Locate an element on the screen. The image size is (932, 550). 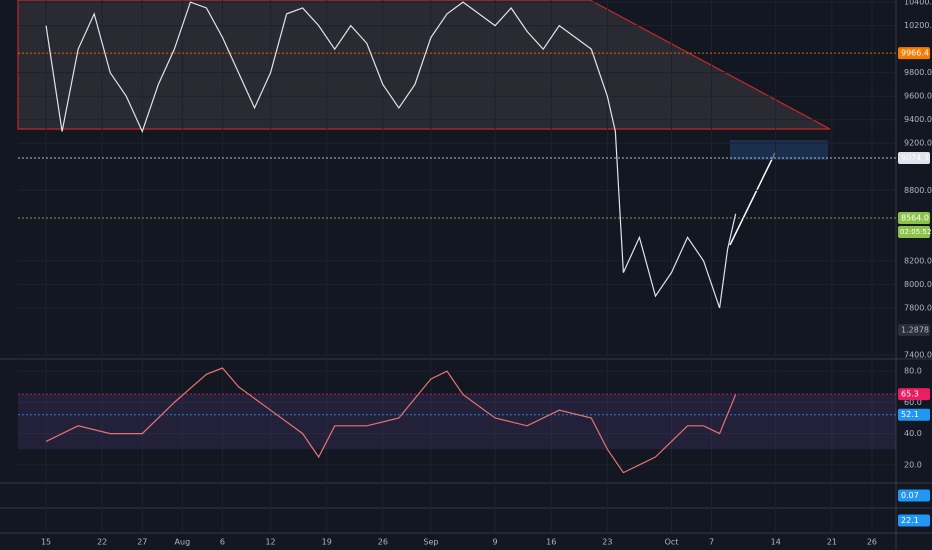
x-tick-label: 6 is located at coordinates (222, 542).